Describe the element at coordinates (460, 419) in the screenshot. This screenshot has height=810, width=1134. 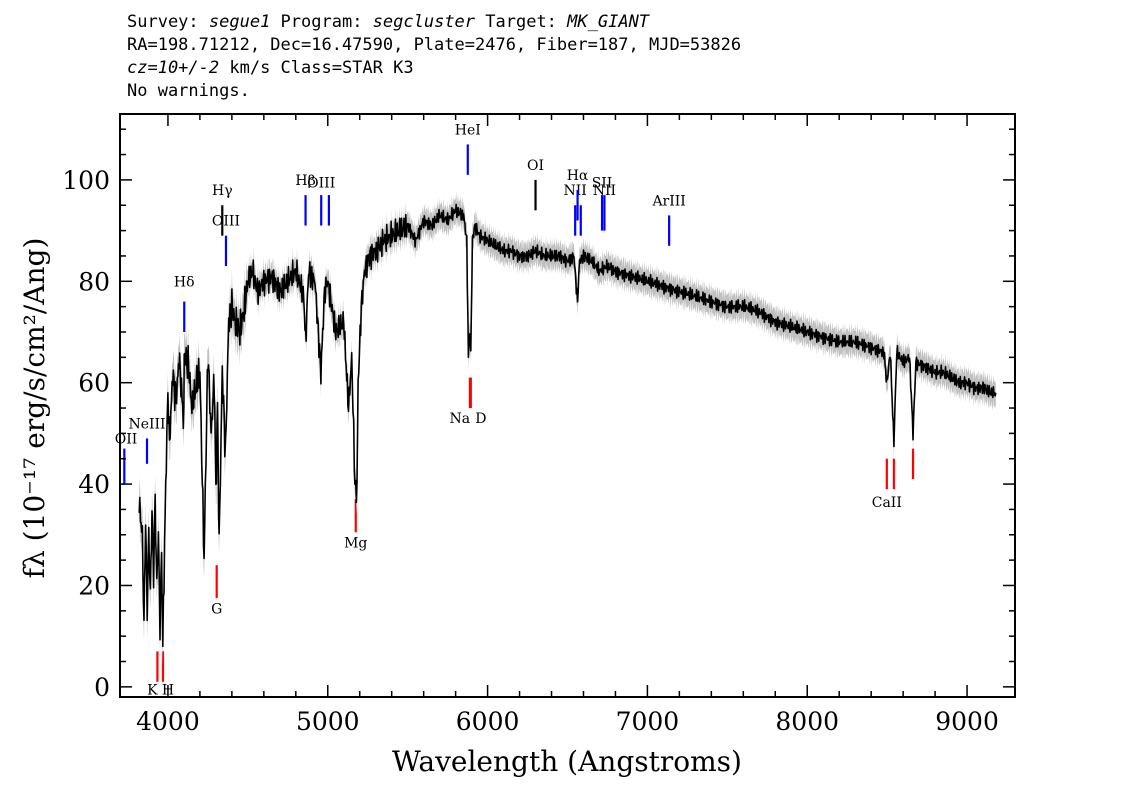
I see `line-label: Na` at that location.